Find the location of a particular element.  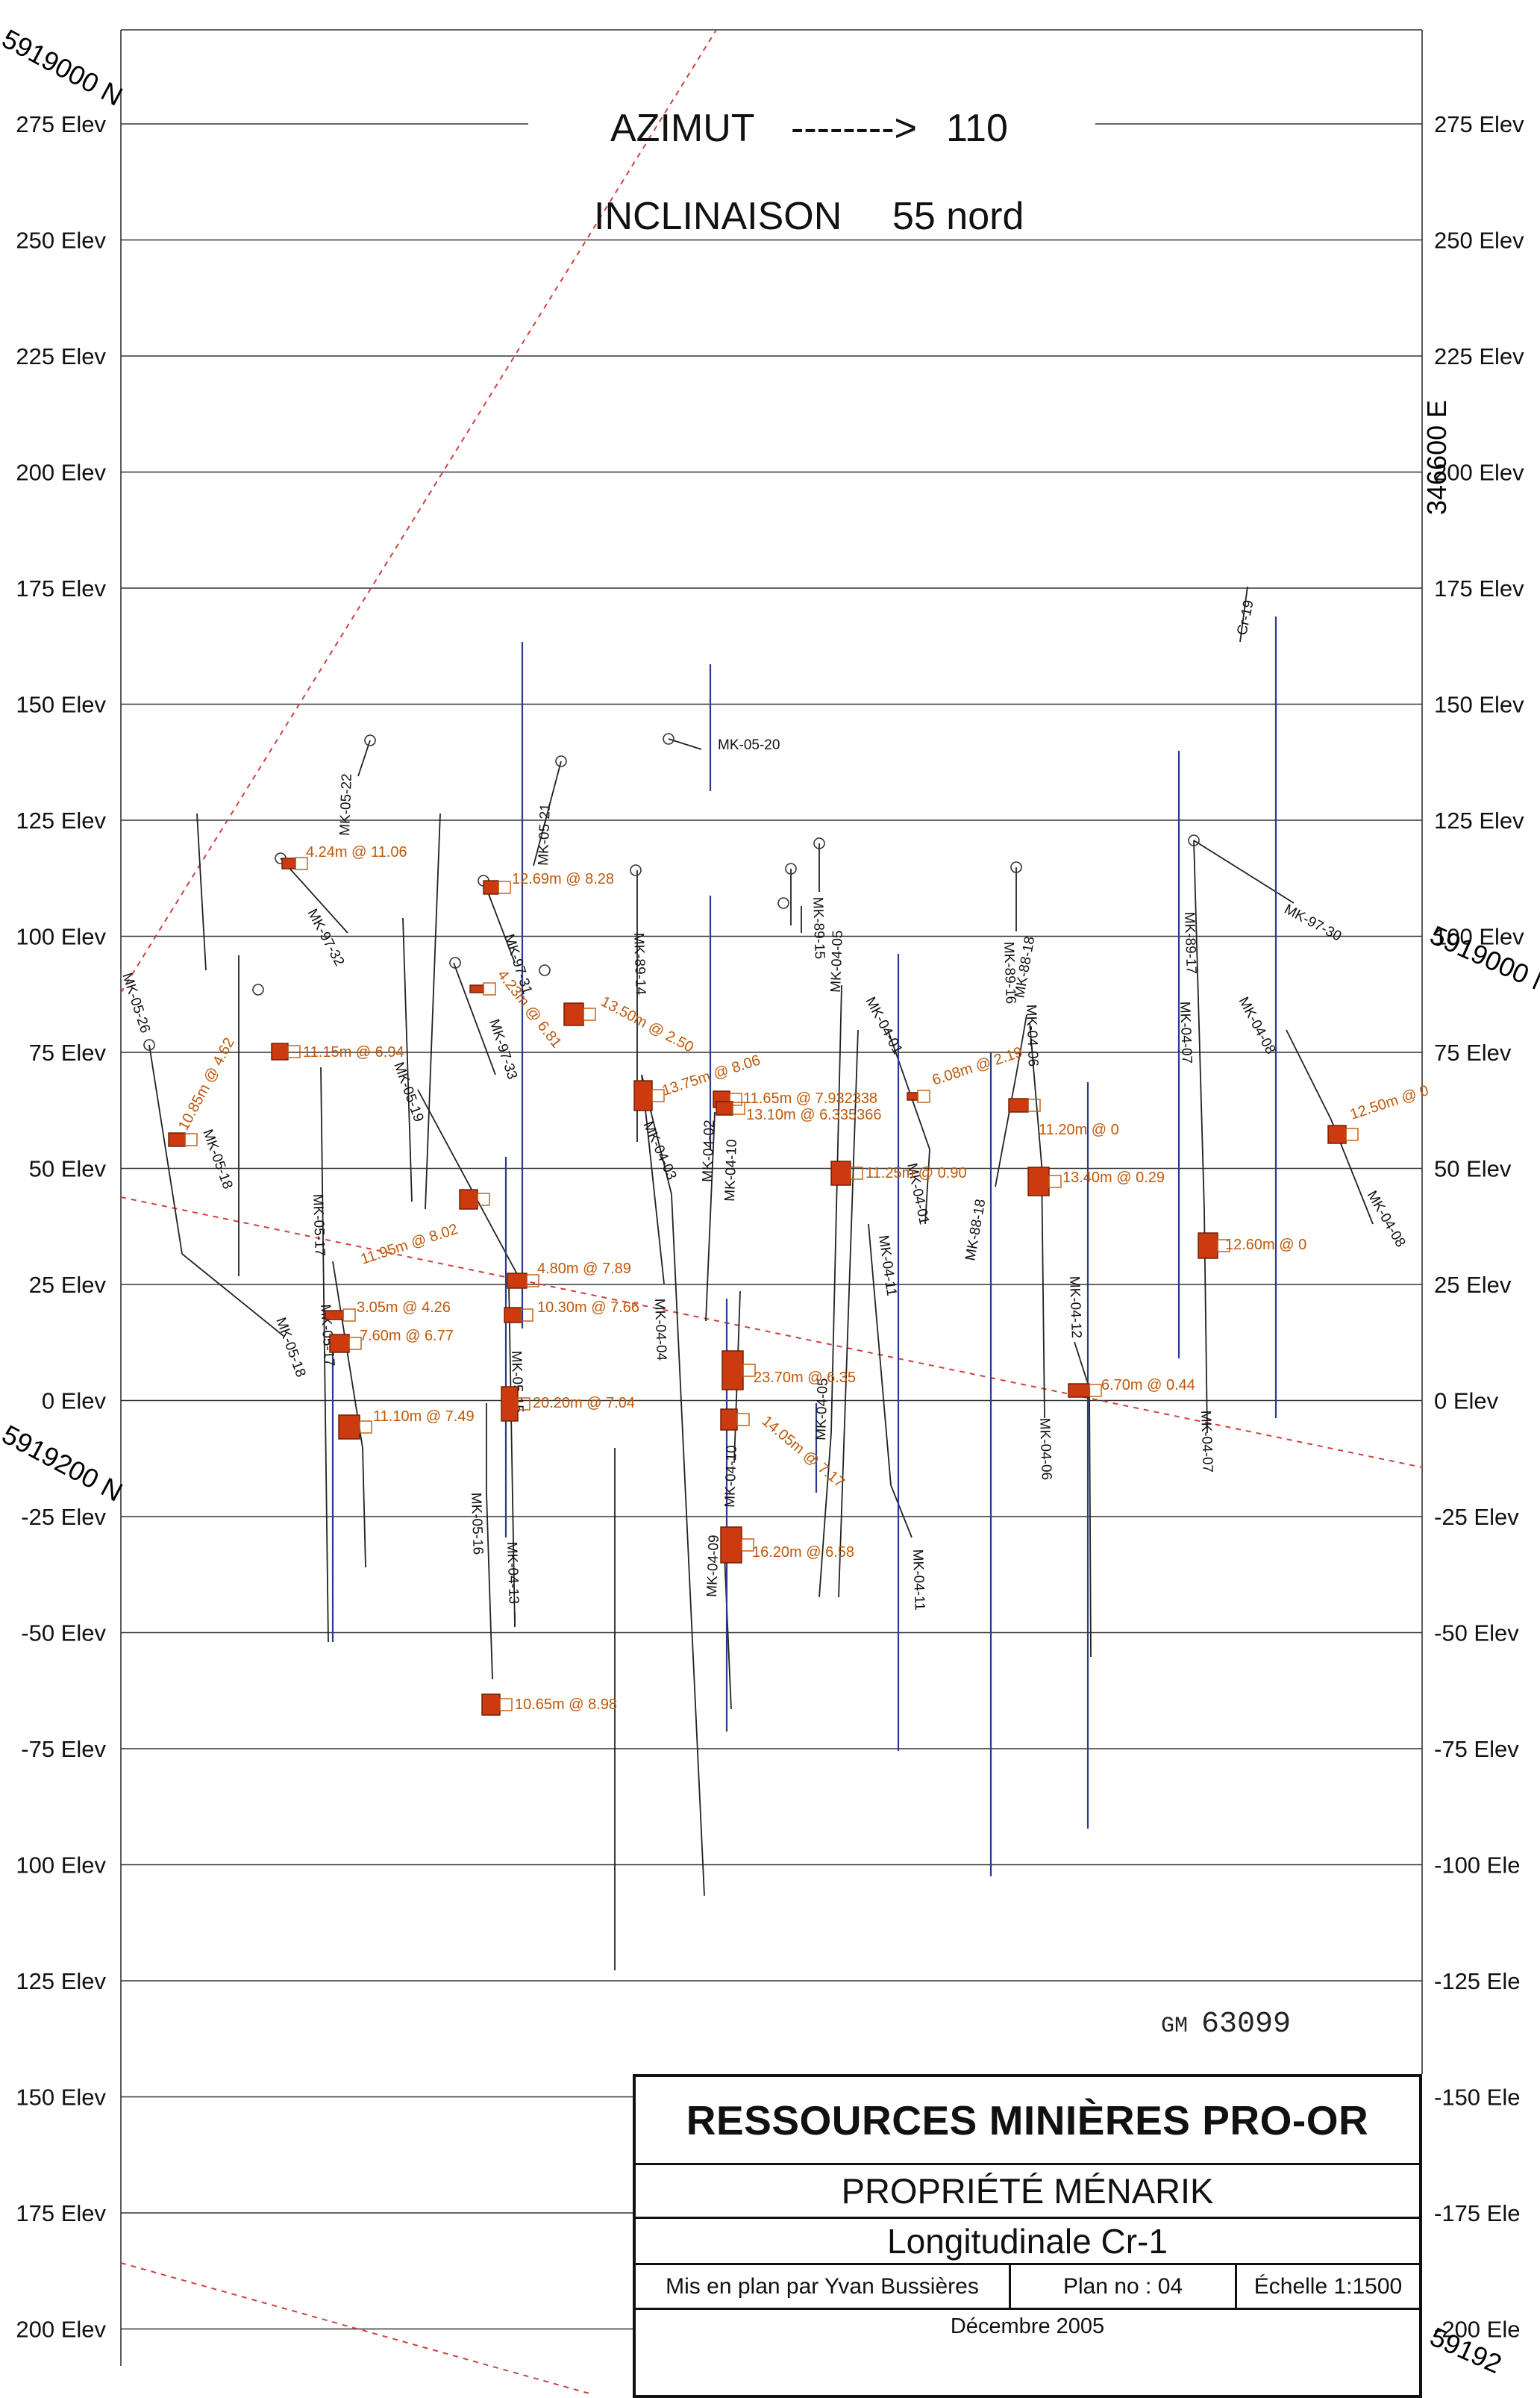

elevation-label-right: 250 Elev is located at coordinates (1479, 241).